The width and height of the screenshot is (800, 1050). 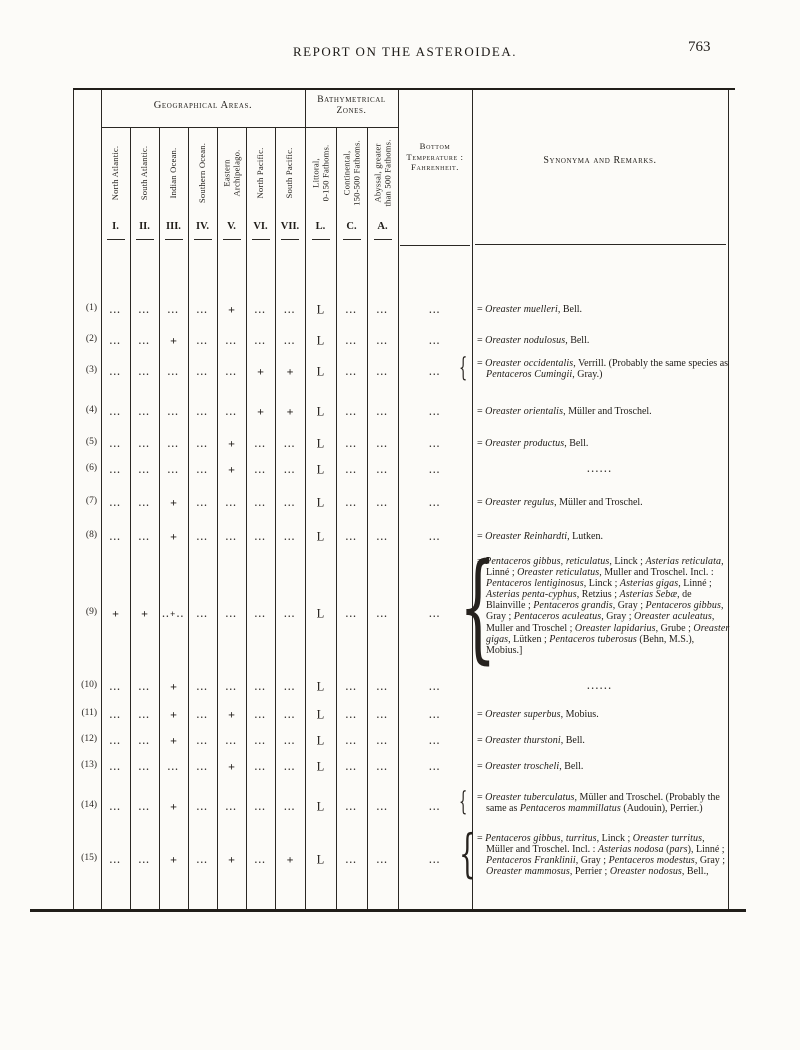 What do you see at coordinates (435, 156) in the screenshot?
I see `column-header-bottom-temperature: Bottom Temperature : Fahrenheit.` at bounding box center [435, 156].